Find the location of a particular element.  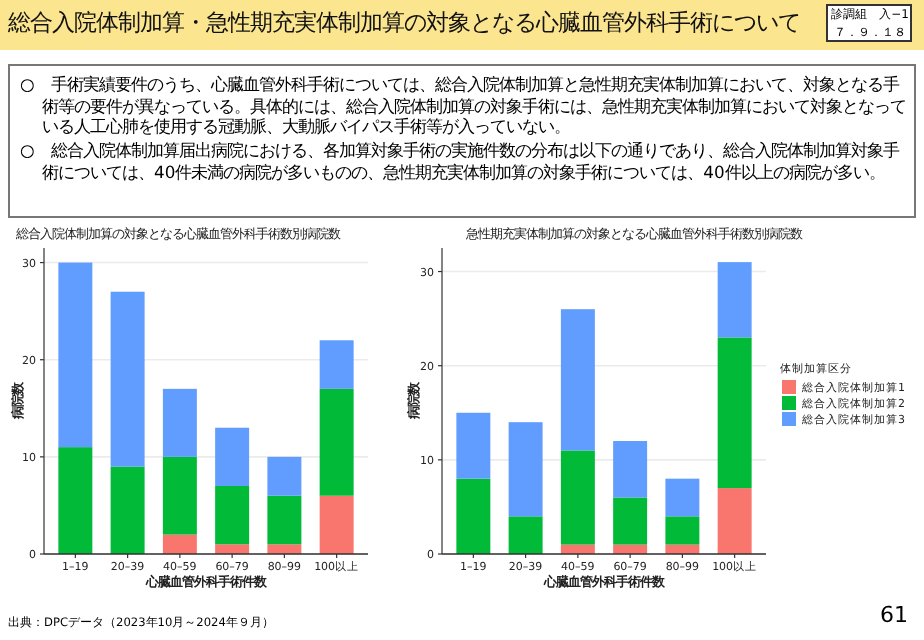

text: ○ 手術実績要件のうち、心臓血管外科手術については、総合入院体制加算と急性期充実体制加算において、対象となる手術等の要件が異なっている。具体的には、総合入院体制加算の対象手術には、急性期充実体制加算において対象となっている人工心肺を使用する冠動脈、大動脈バイパス手術等が入っていない。 is located at coordinates (464, 105).